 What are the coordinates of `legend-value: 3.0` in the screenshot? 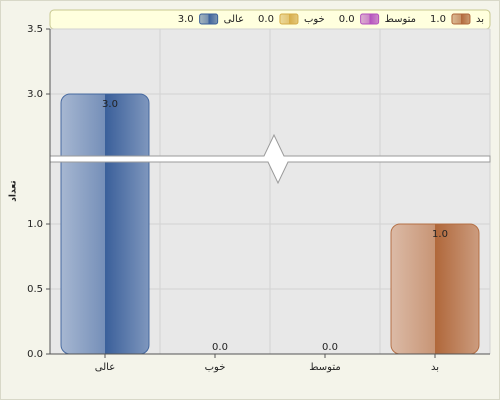 It's located at (186, 19).